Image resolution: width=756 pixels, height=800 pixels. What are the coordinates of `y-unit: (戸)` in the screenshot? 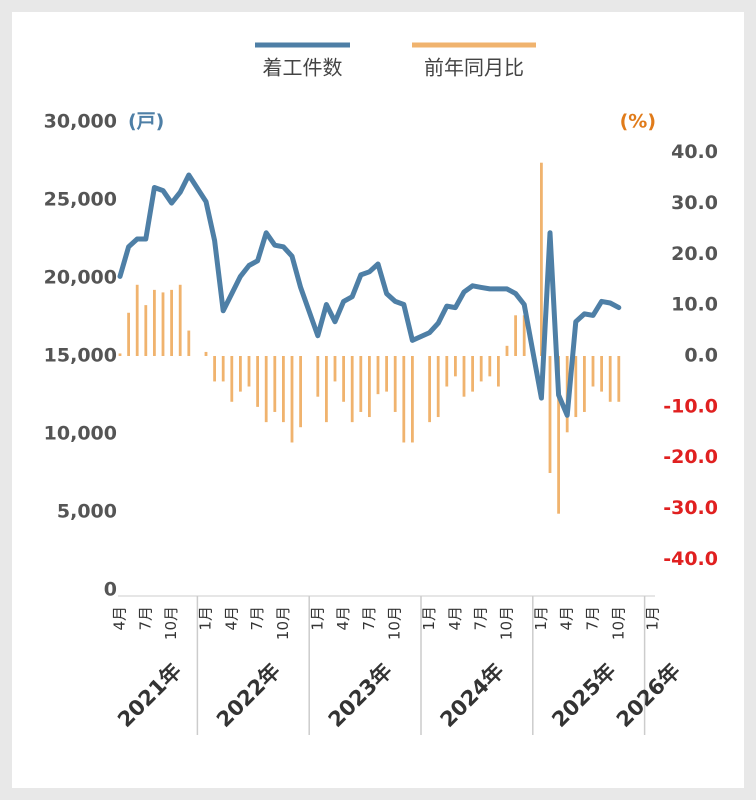 It's located at (146, 122).